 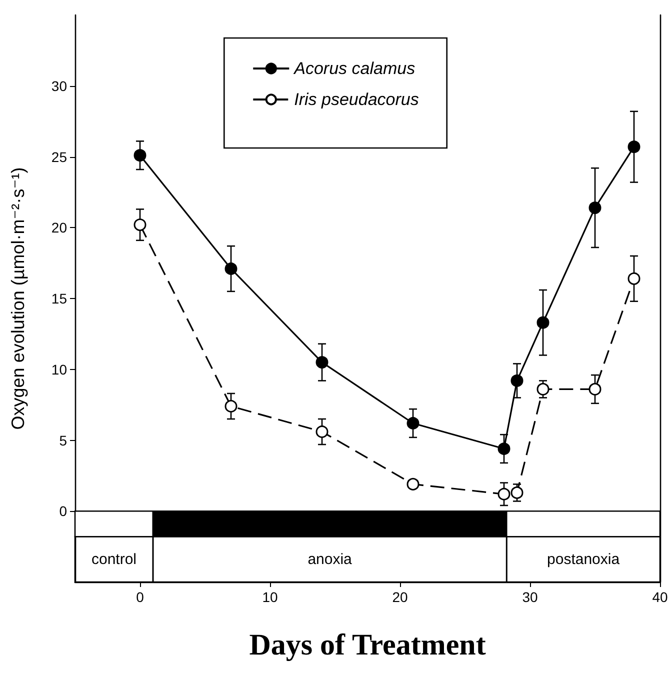 What do you see at coordinates (59, 86) in the screenshot?
I see `y-tick-label: 30` at bounding box center [59, 86].